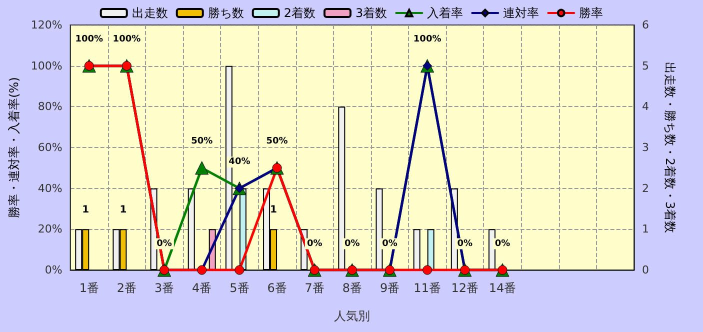  I want to click on legend-label: 連対率, so click(521, 13).